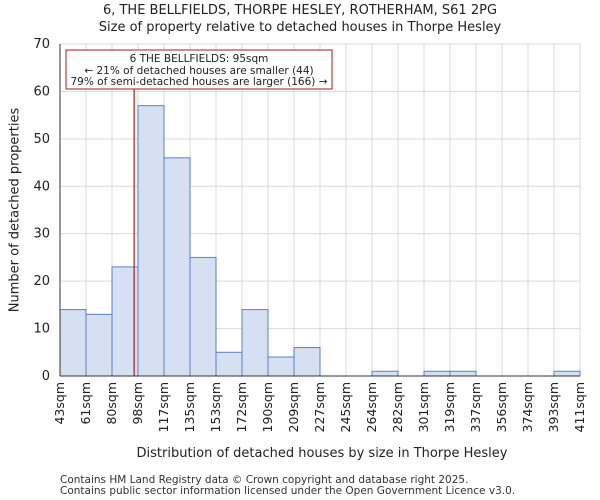 This screenshot has height=500, width=600. What do you see at coordinates (41, 234) in the screenshot?
I see `y-tick-label-3: 30` at bounding box center [41, 234].